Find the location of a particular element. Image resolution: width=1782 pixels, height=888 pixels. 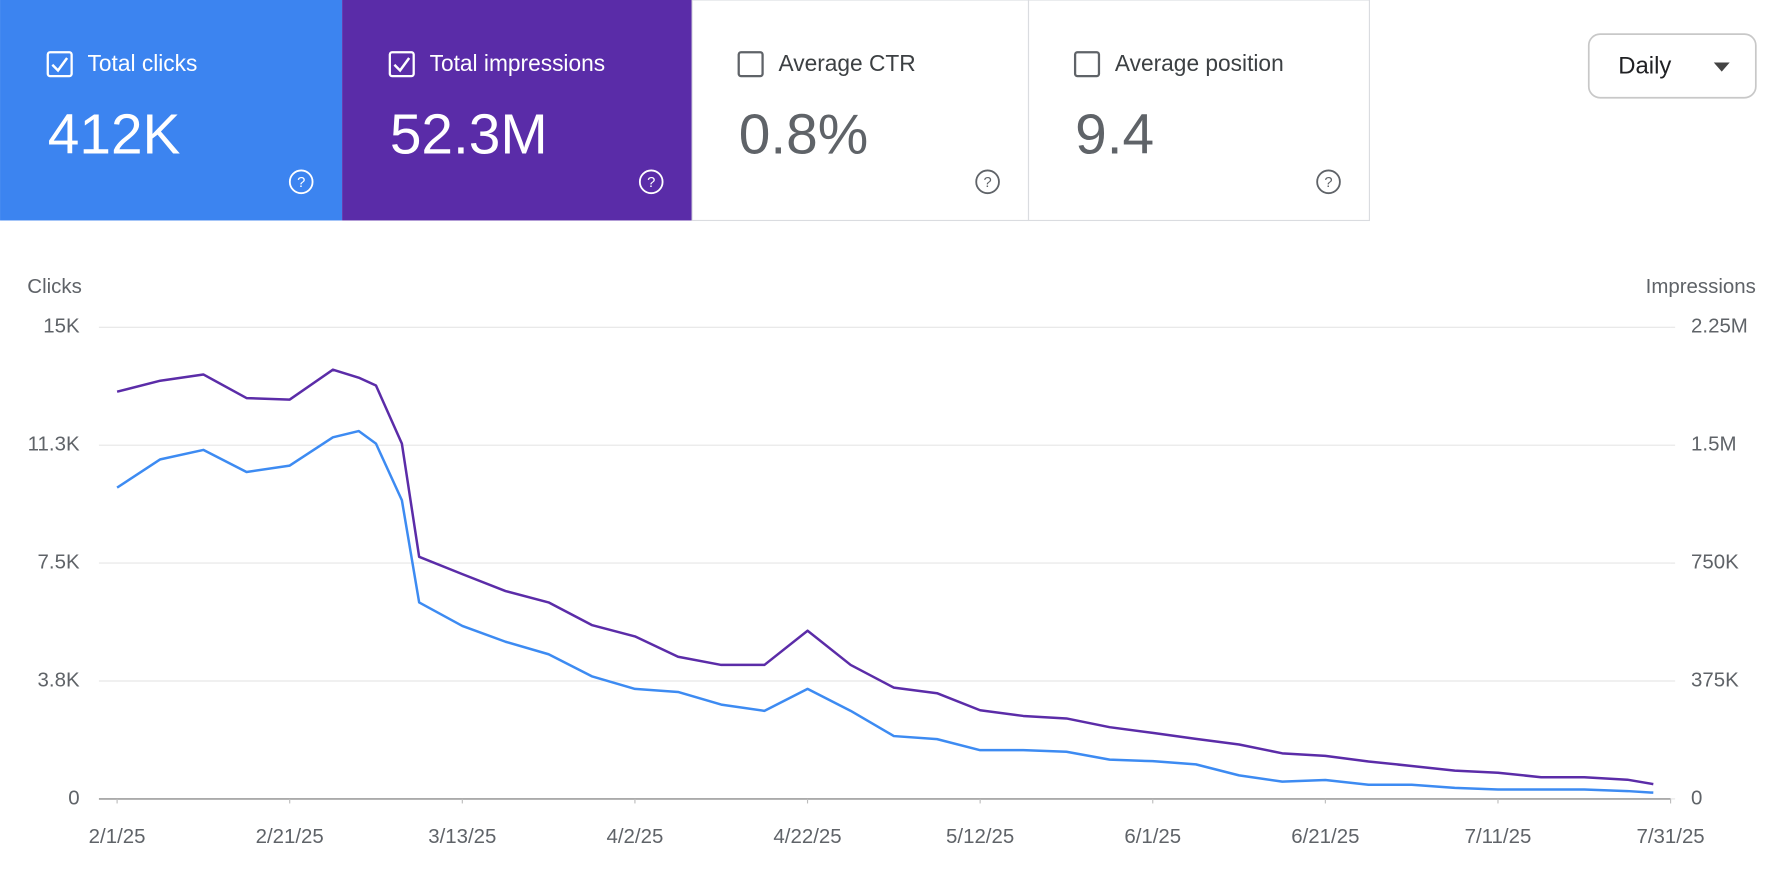

y2-tick-label: 0 is located at coordinates (1696, 797).